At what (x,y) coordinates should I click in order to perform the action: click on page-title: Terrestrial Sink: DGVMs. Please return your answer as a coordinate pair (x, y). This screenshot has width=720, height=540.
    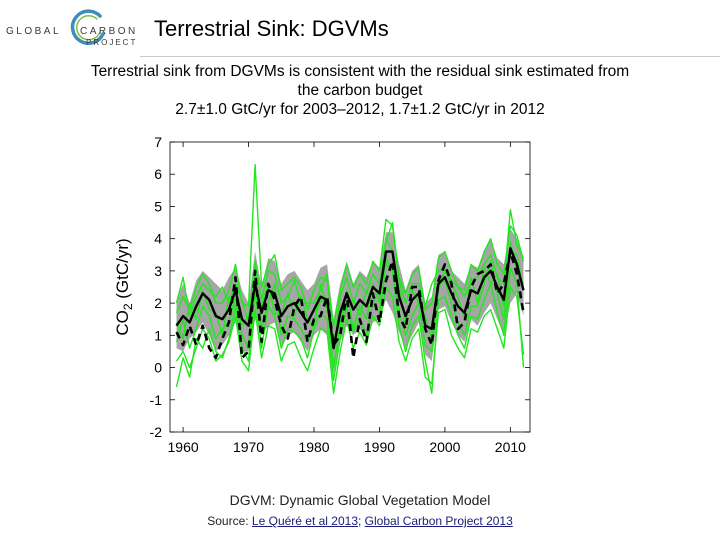
    Looking at the image, I should click on (271, 28).